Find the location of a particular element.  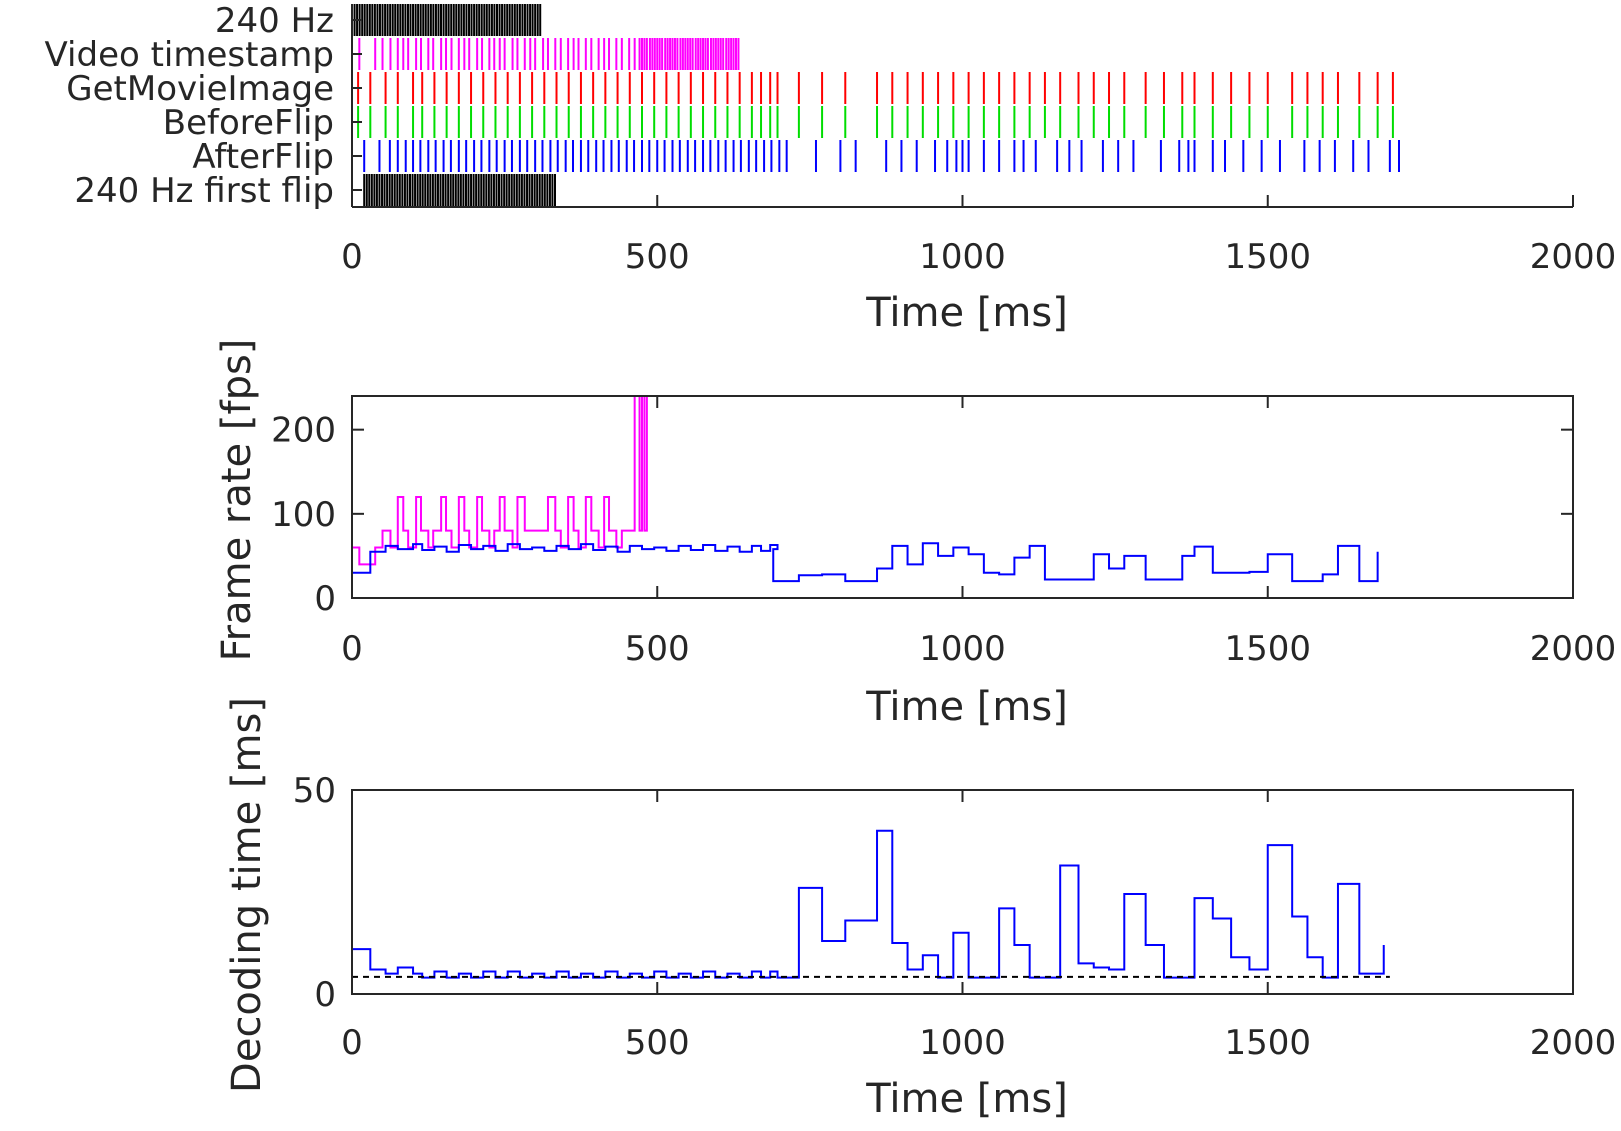

frame-rate-series is located at coordinates (871, 489).